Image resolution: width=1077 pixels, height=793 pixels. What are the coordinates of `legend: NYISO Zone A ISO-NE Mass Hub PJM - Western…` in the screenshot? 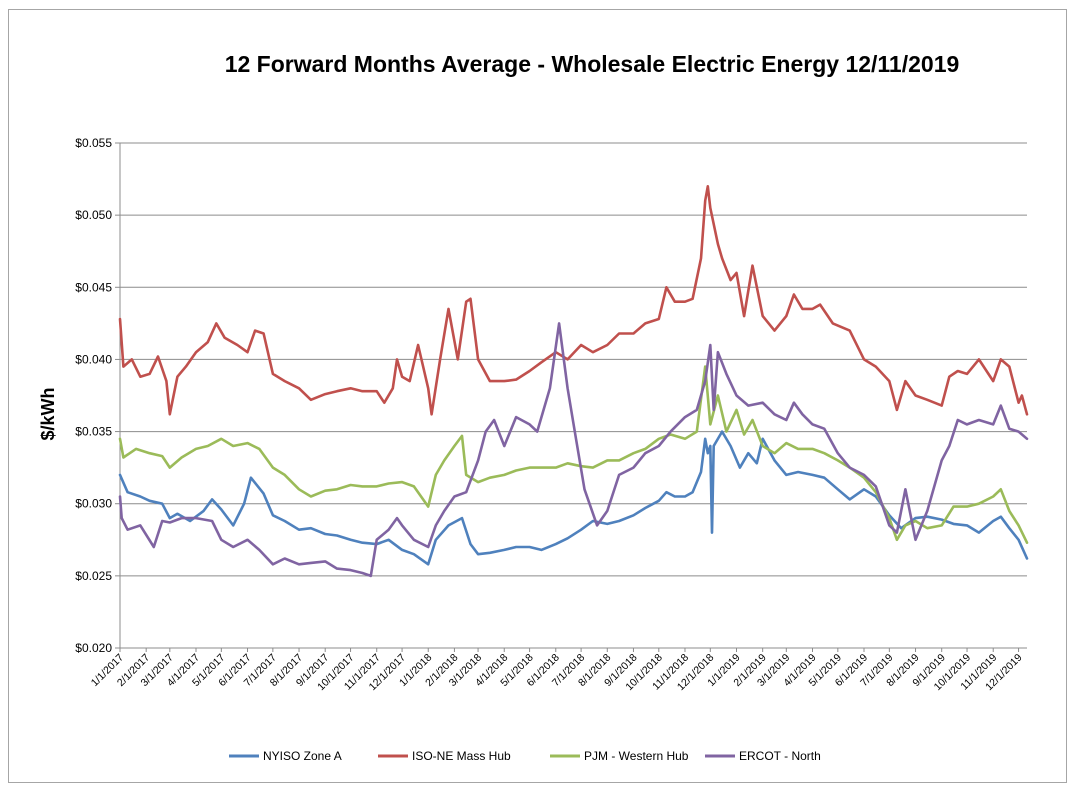 It's located at (525, 756).